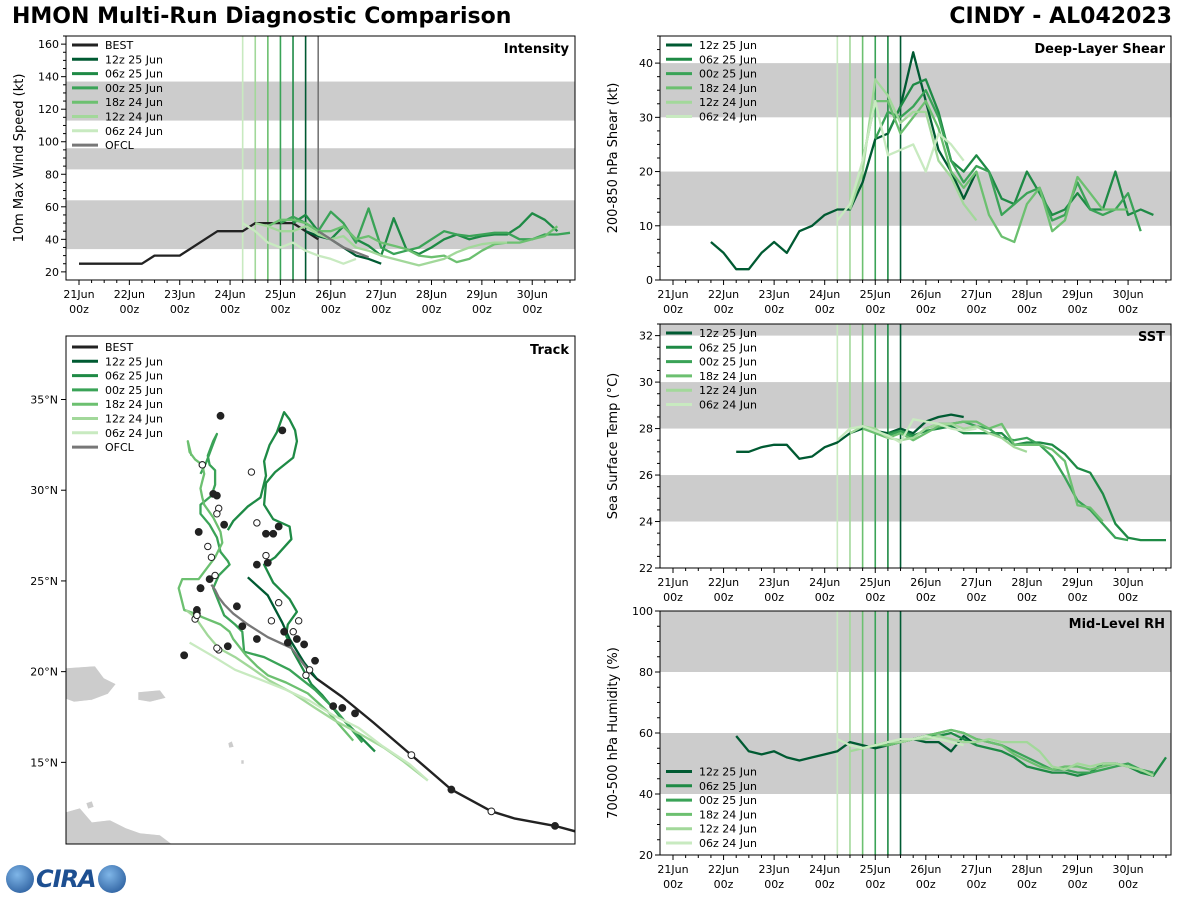 The width and height of the screenshot is (1200, 900). What do you see at coordinates (646, 568) in the screenshot?
I see `sst-ytick-label: 22` at bounding box center [646, 568].